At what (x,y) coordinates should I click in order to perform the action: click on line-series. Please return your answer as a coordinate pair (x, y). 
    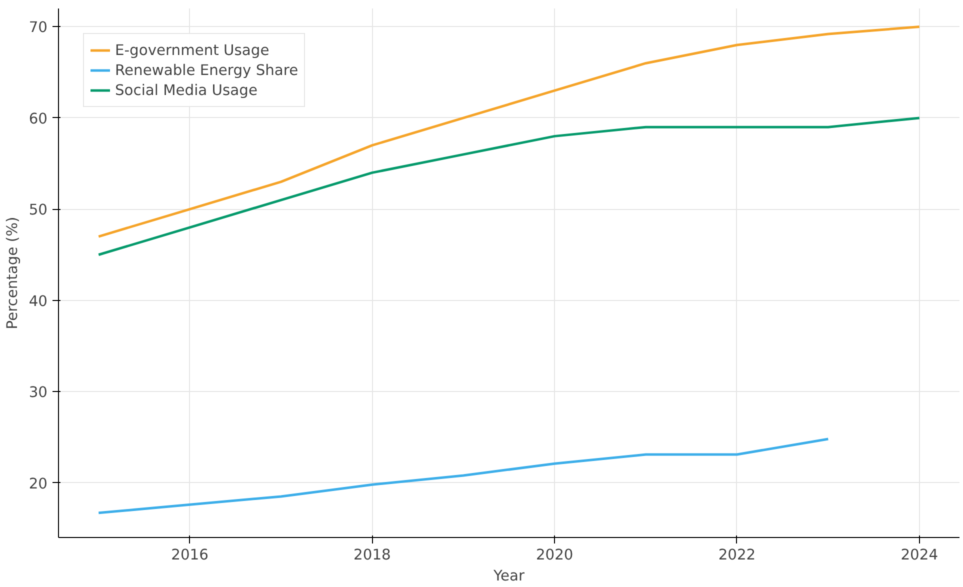
    Looking at the image, I should click on (463, 476).